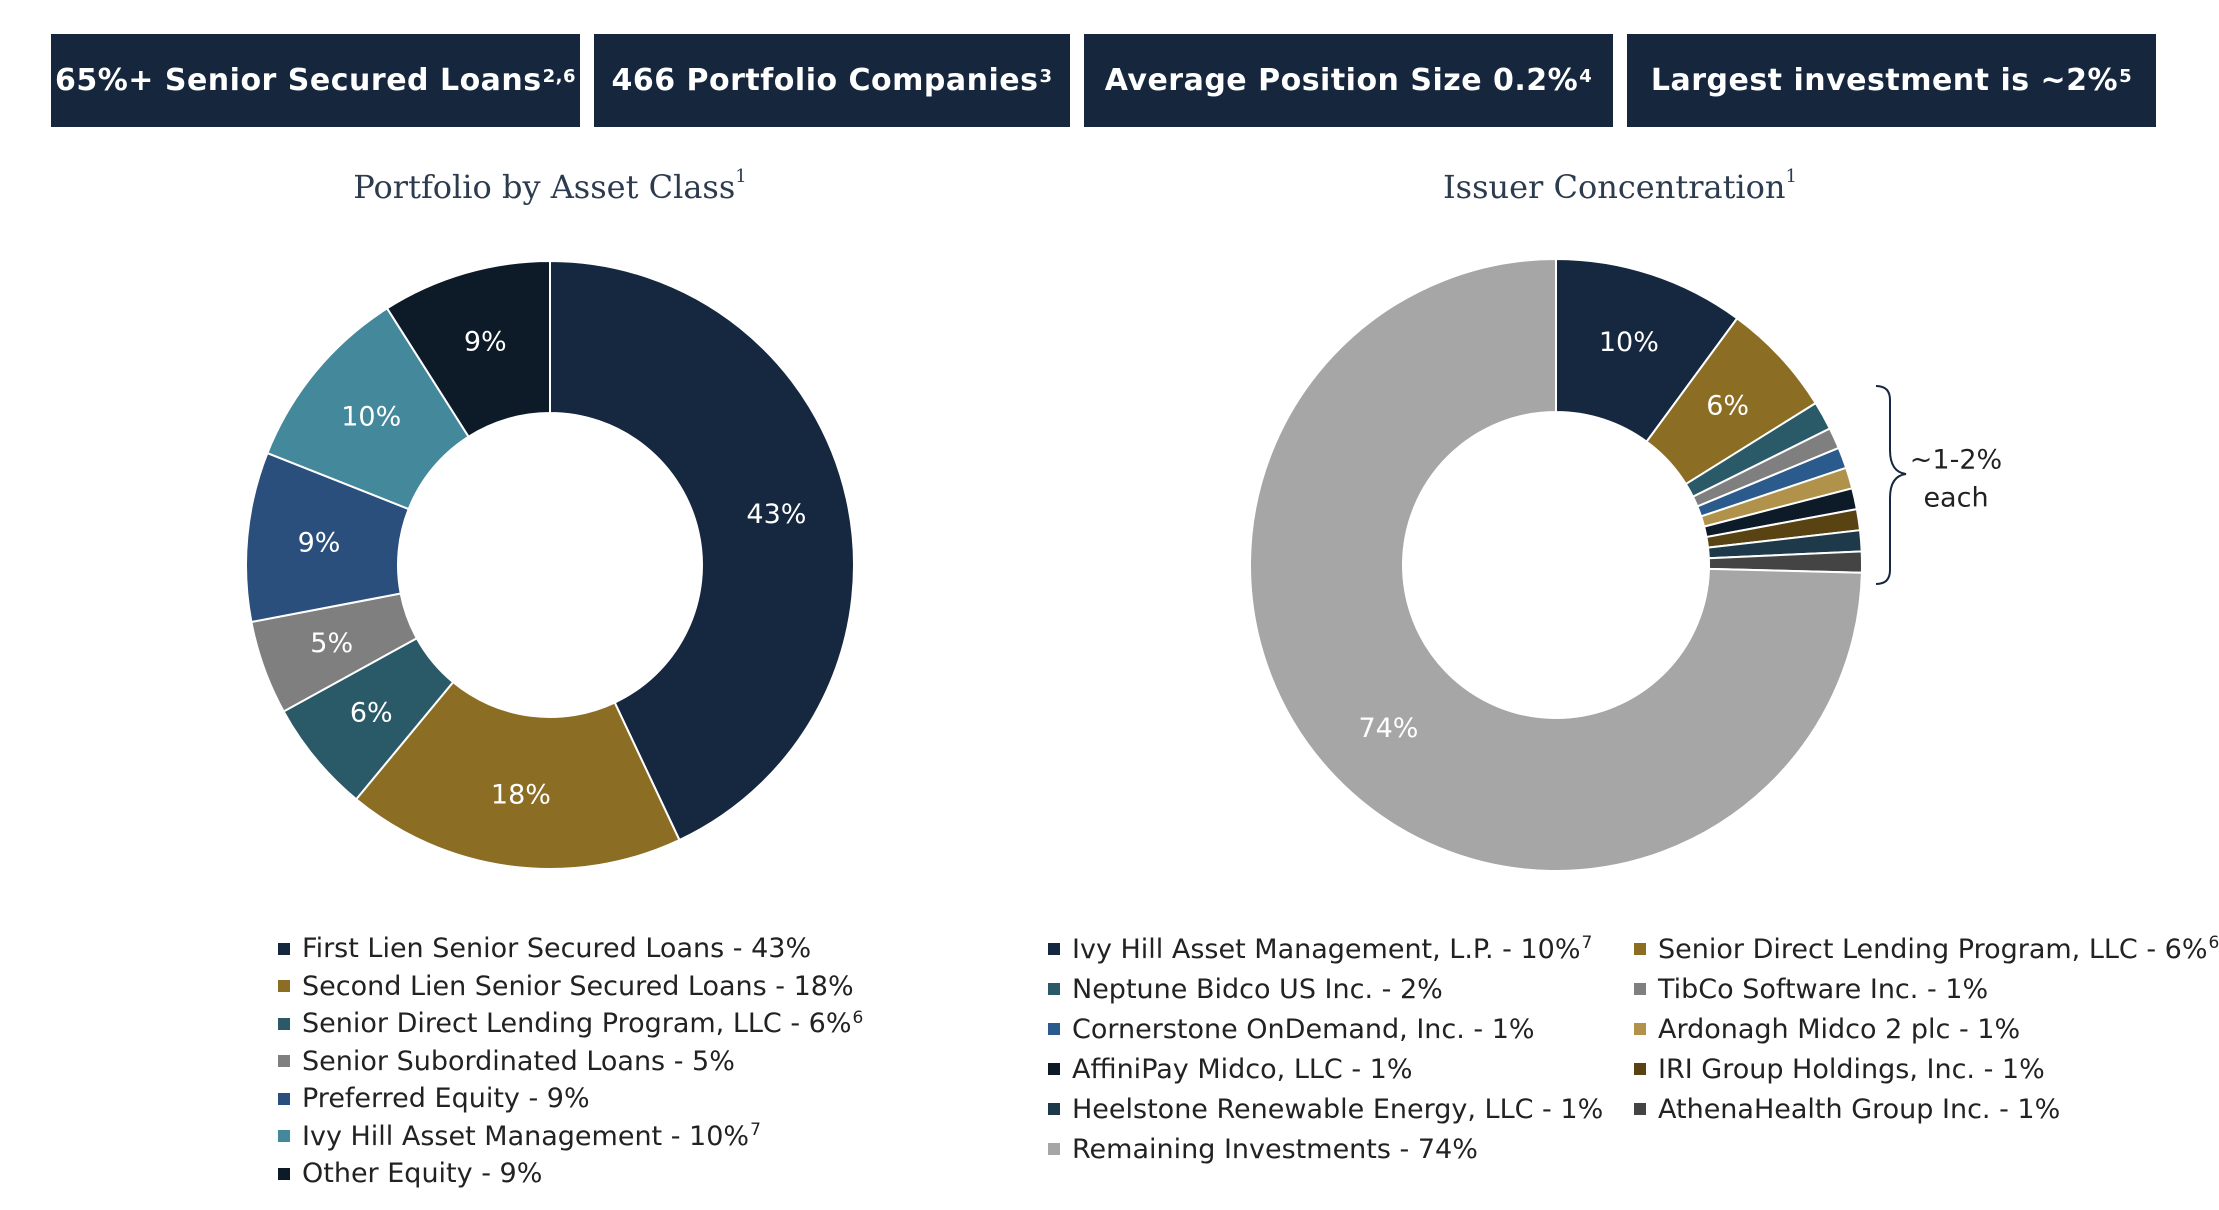 The height and width of the screenshot is (1210, 2219). Describe the element at coordinates (518, 1061) in the screenshot. I see `legend-label: Senior Subordinated Loans - 5%` at that location.